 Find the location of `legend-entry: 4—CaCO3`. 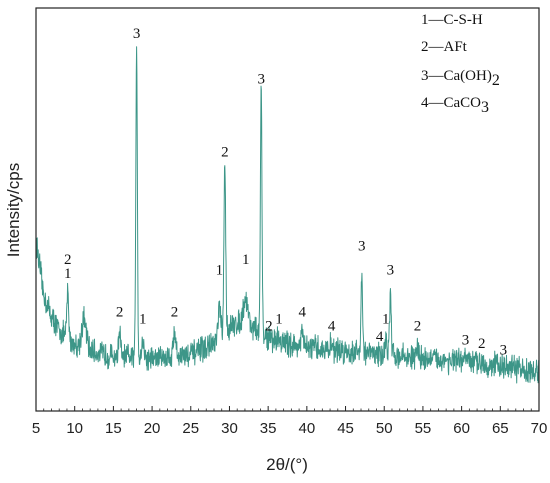

legend-entry: 4—CaCO3 is located at coordinates (455, 105).